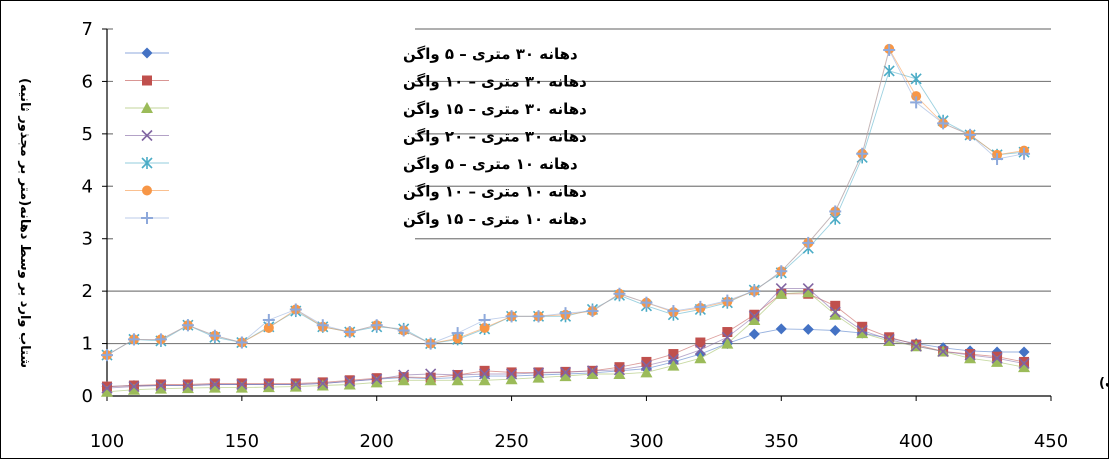  Describe the element at coordinates (646, 441) in the screenshot. I see `x-tick-label: 300` at that location.